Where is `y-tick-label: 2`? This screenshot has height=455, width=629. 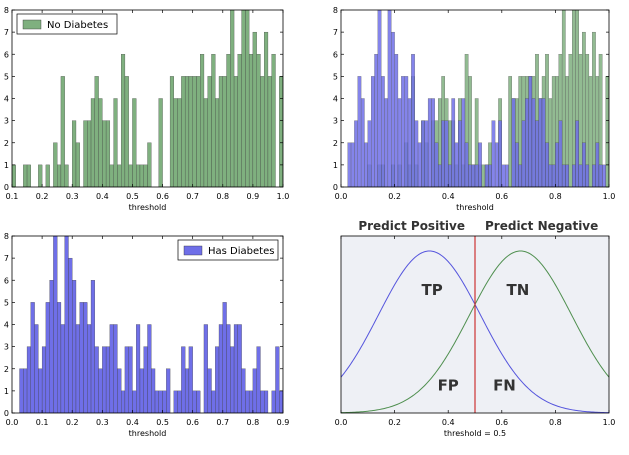 y-tick-label: 2 is located at coordinates (6, 143).